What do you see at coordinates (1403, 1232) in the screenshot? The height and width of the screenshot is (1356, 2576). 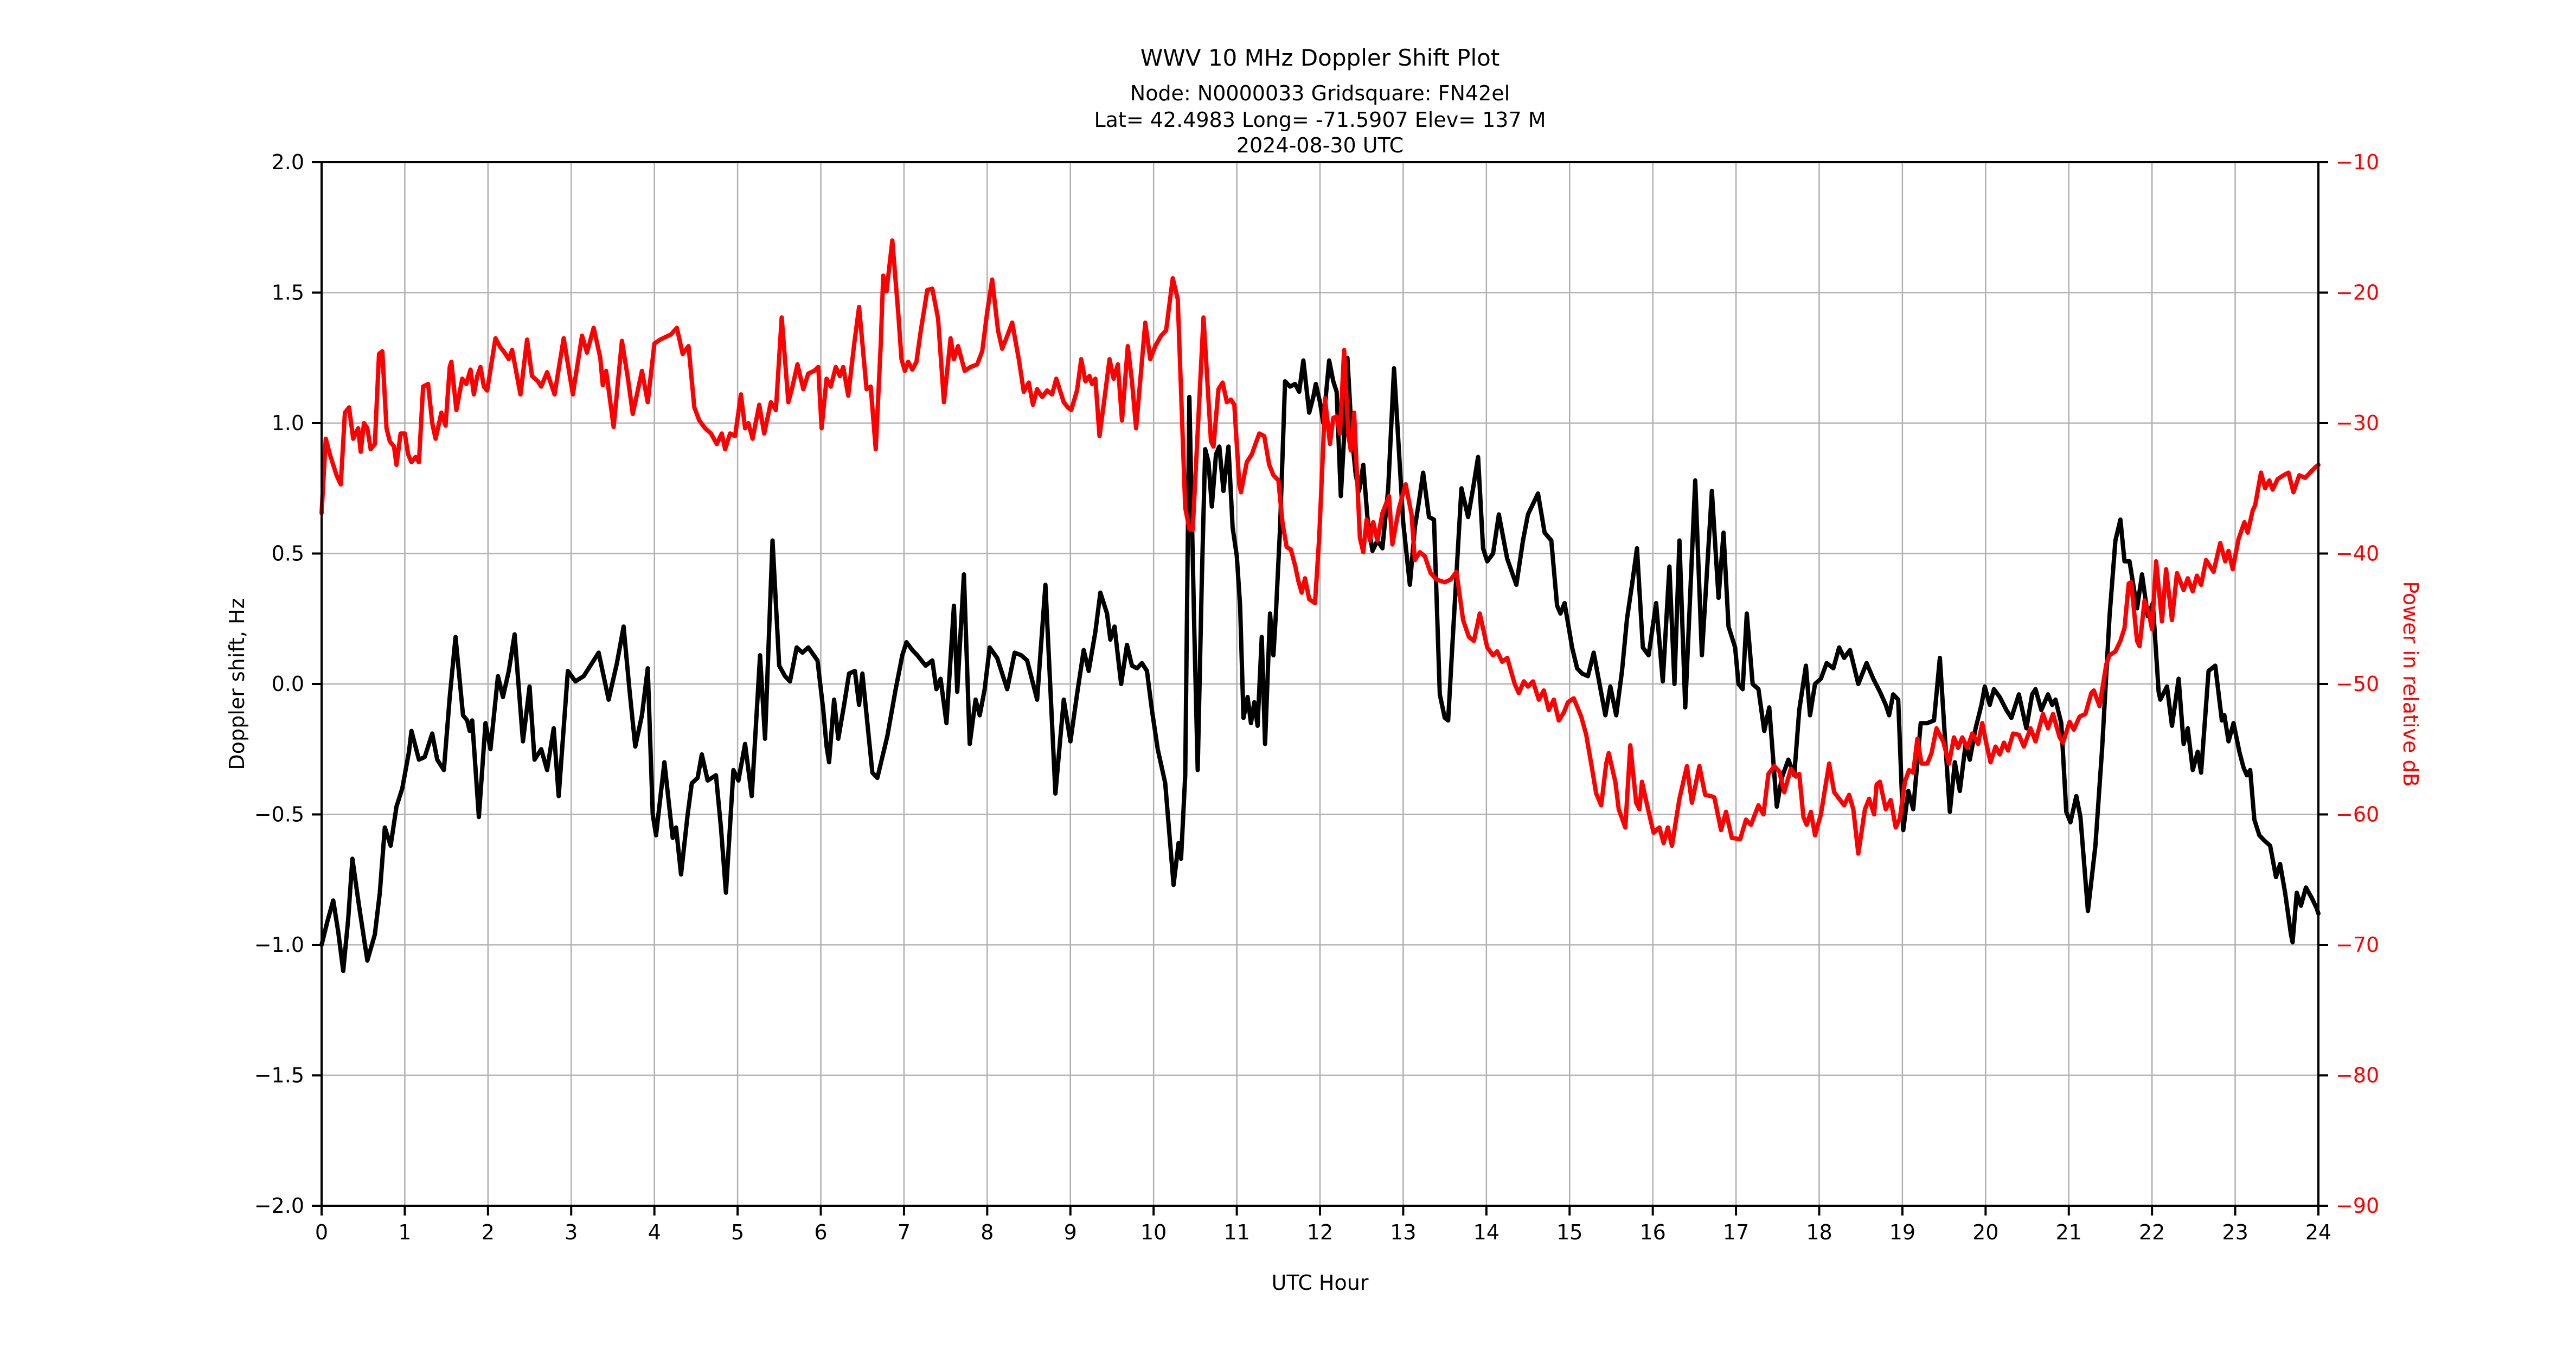 I see `x-tick-label: 13` at bounding box center [1403, 1232].